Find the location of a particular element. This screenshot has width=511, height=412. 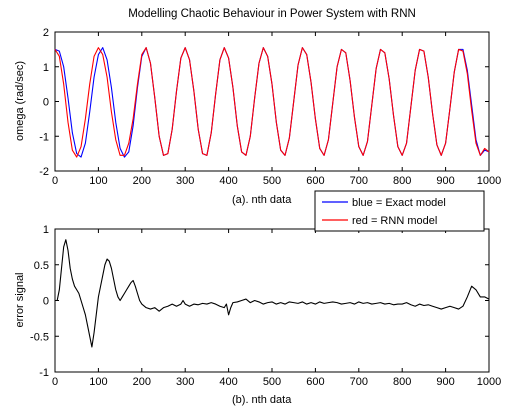

plot-b-xtick-label: 500 is located at coordinates (272, 382).